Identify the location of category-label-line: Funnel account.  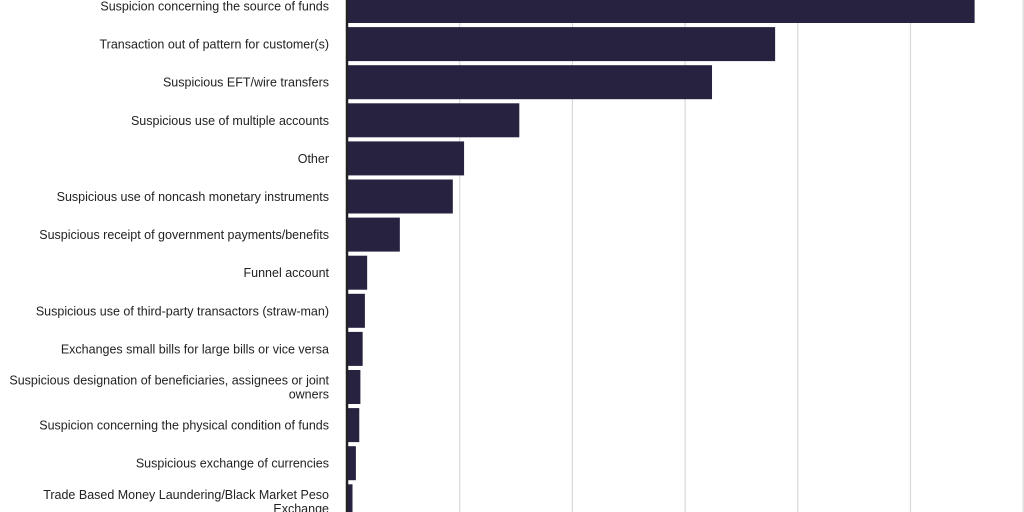
(287, 273).